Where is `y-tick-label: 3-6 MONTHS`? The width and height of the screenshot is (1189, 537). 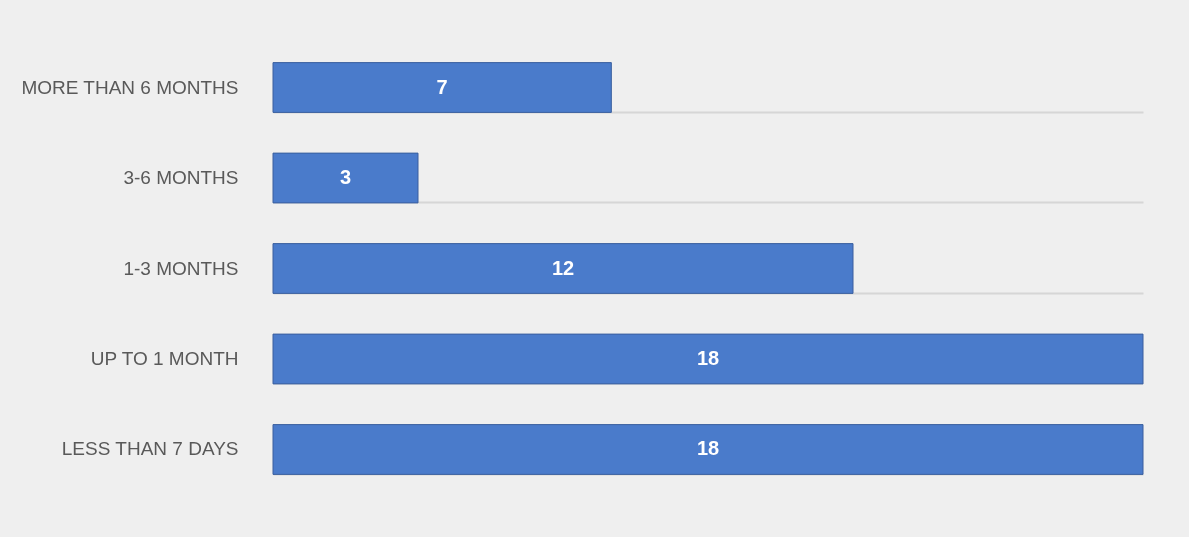 y-tick-label: 3-6 MONTHS is located at coordinates (181, 177).